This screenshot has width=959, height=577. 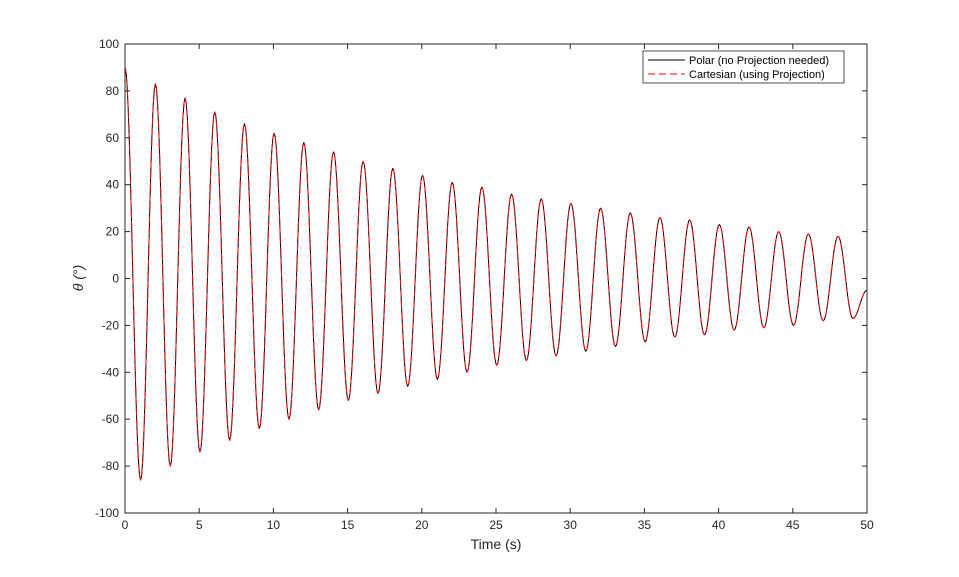 I want to click on legend-box, so click(x=743, y=67).